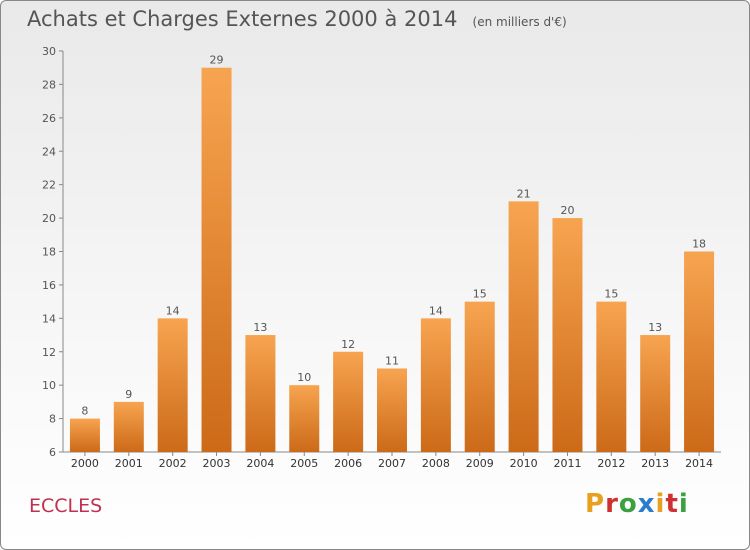  I want to click on y-tick-label: 22, so click(49, 185).